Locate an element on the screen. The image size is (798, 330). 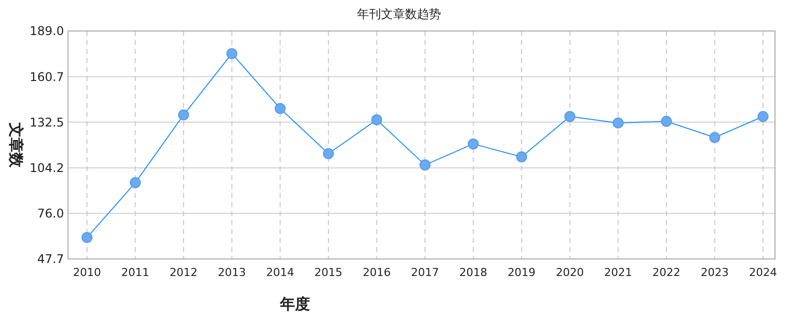
x-tick-label: 2021 is located at coordinates (618, 272).